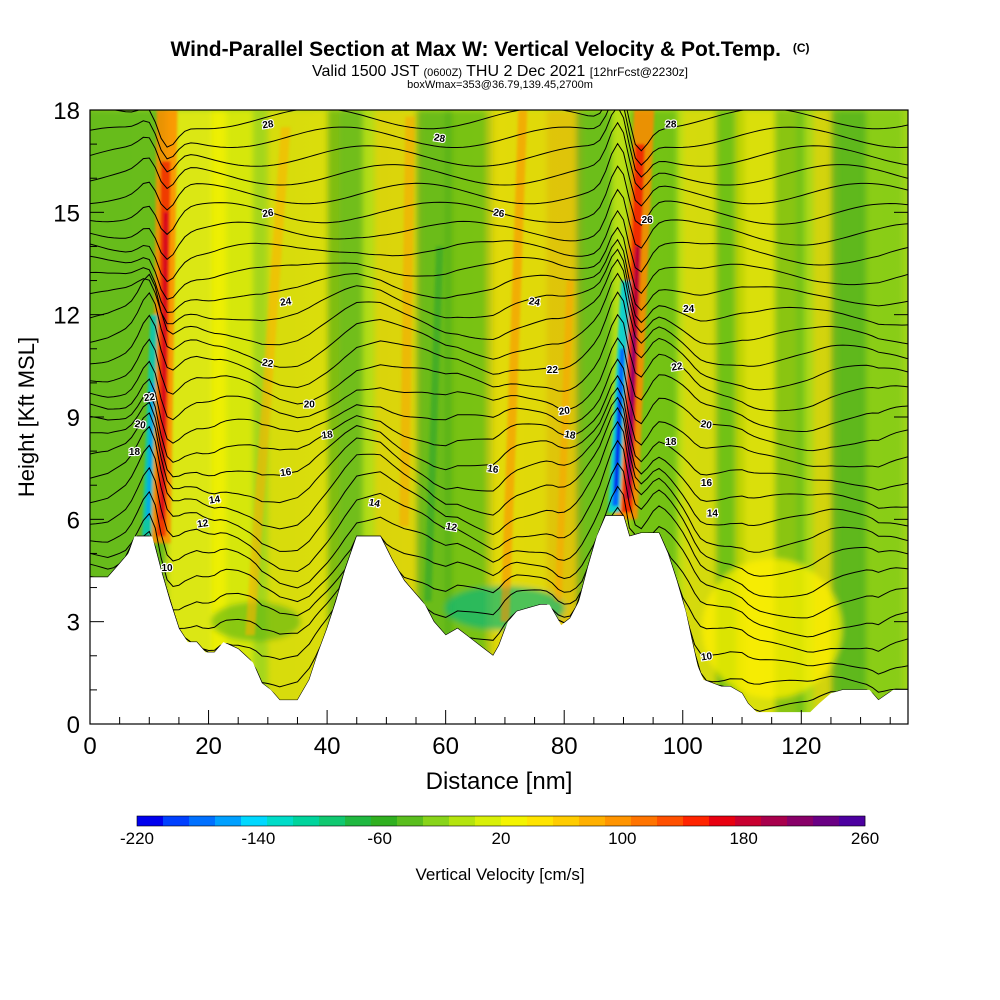 The width and height of the screenshot is (1000, 1000). What do you see at coordinates (73, 623) in the screenshot?
I see `y-tick-label: 3` at bounding box center [73, 623].